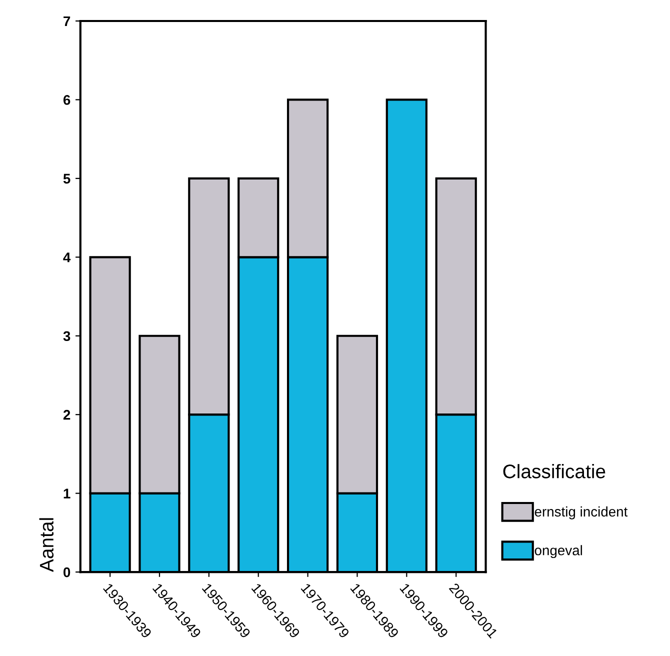 This screenshot has width=670, height=656. Describe the element at coordinates (67, 493) in the screenshot. I see `y-tick-label: 1` at that location.